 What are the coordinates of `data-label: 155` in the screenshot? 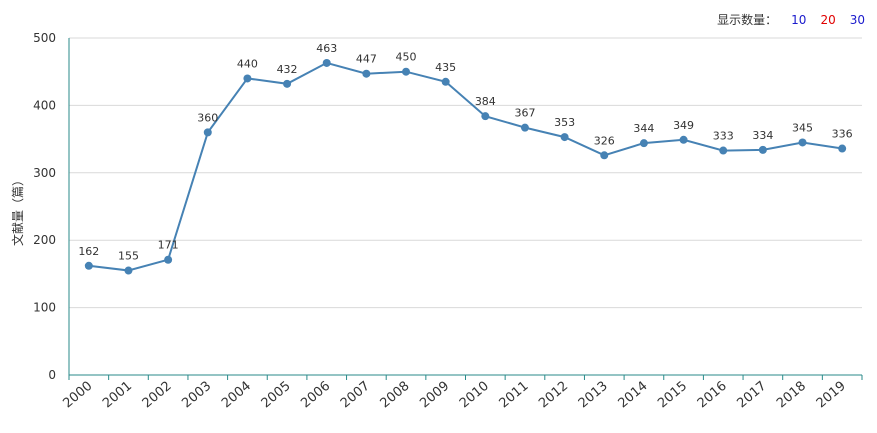 It's located at (128, 256).